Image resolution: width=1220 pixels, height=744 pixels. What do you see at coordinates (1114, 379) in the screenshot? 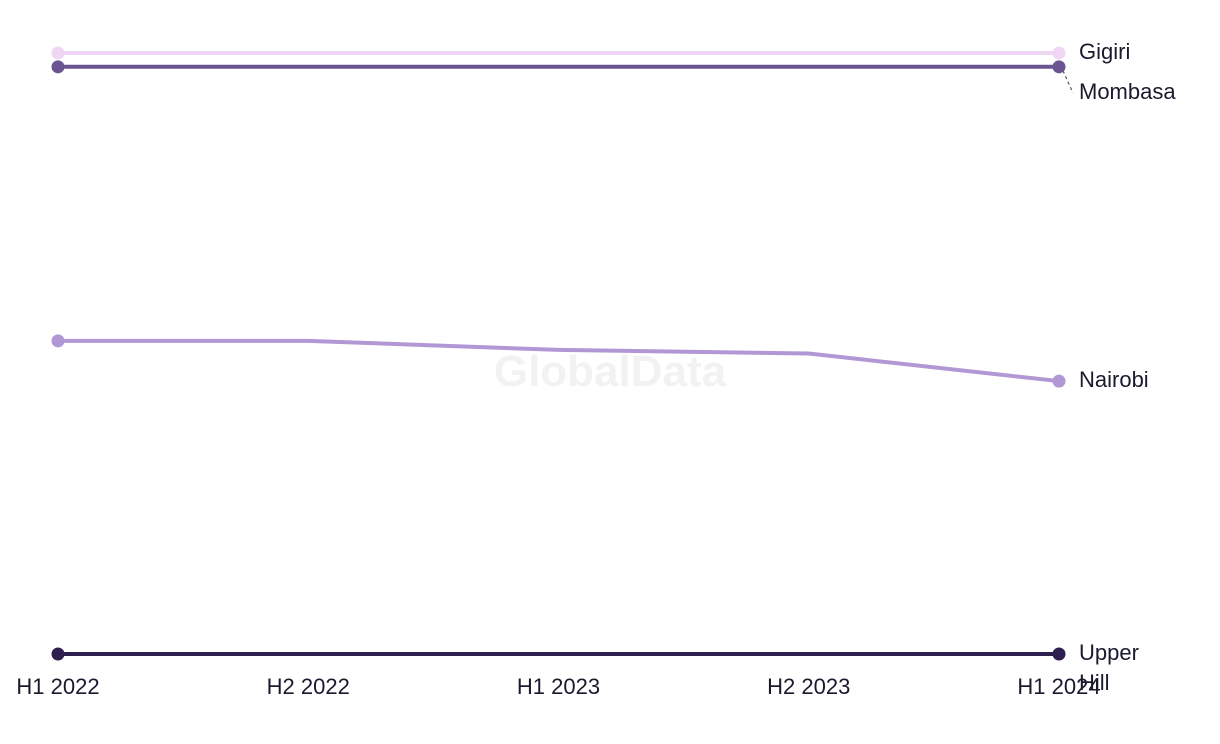
I see `series-label-nairobi: Nairobi` at bounding box center [1114, 379].